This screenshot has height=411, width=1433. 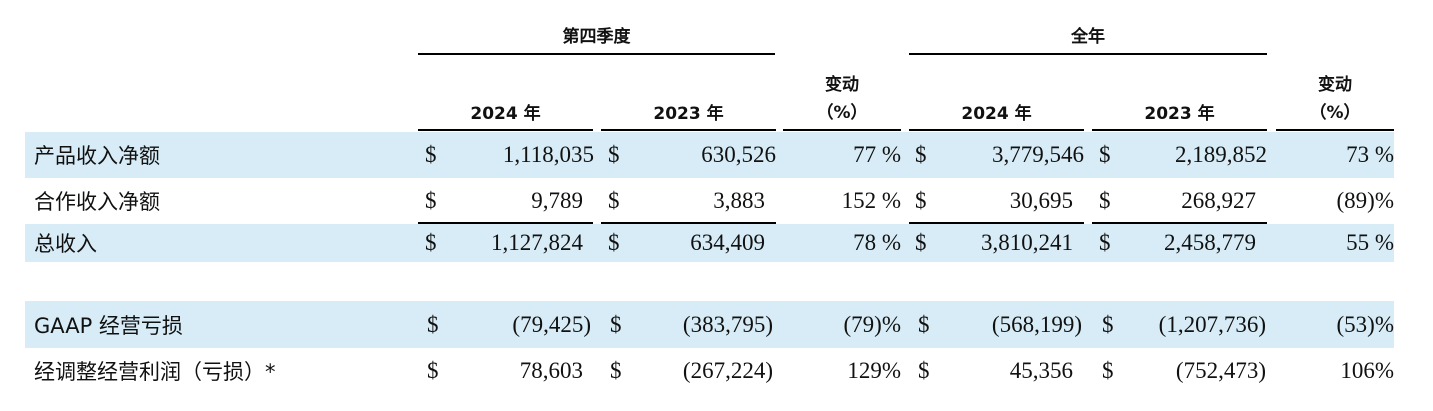 I want to click on fy-2023-value: (1,207,736), so click(x=1212, y=324).